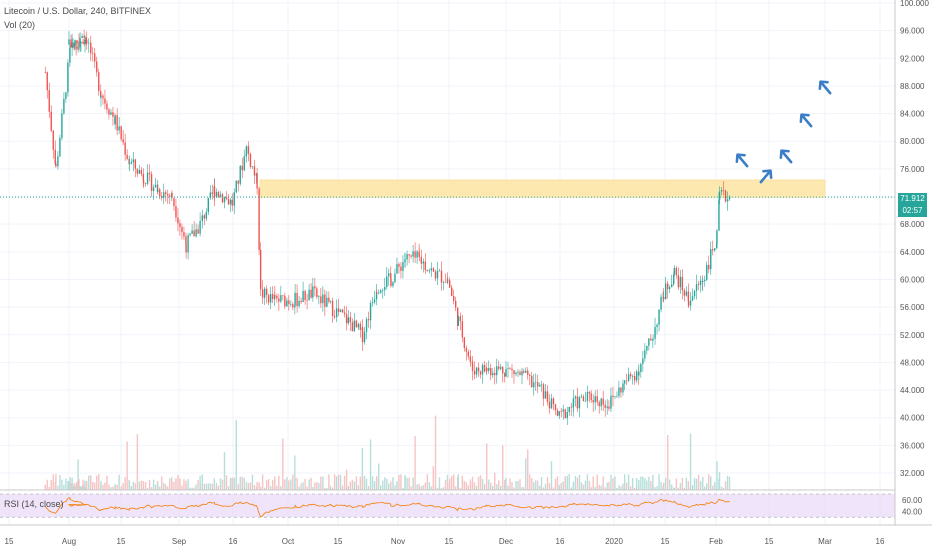  Describe the element at coordinates (506, 541) in the screenshot. I see `x-tick-label: Dec` at that location.